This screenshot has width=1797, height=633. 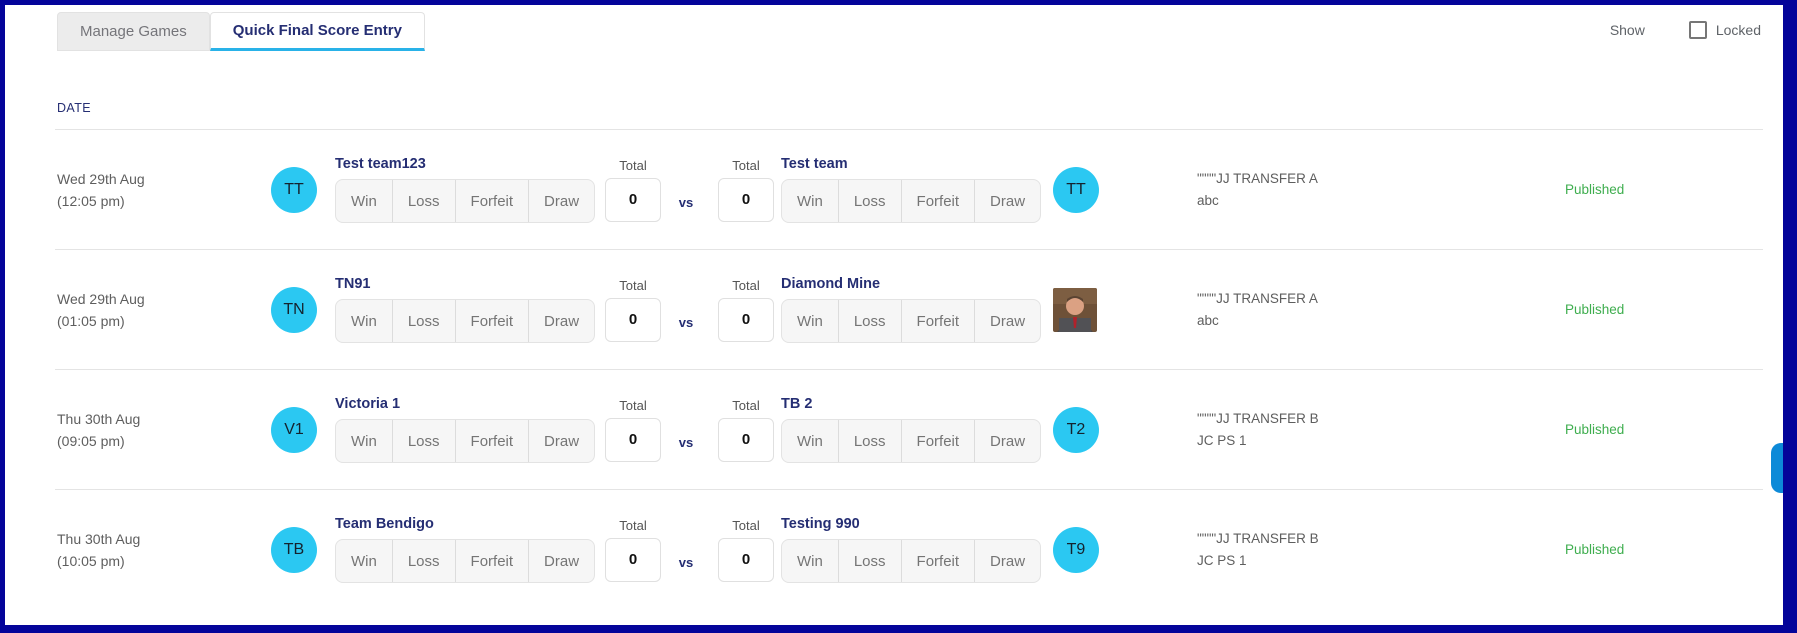 What do you see at coordinates (1738, 30) in the screenshot?
I see `locked-label: Locked` at bounding box center [1738, 30].